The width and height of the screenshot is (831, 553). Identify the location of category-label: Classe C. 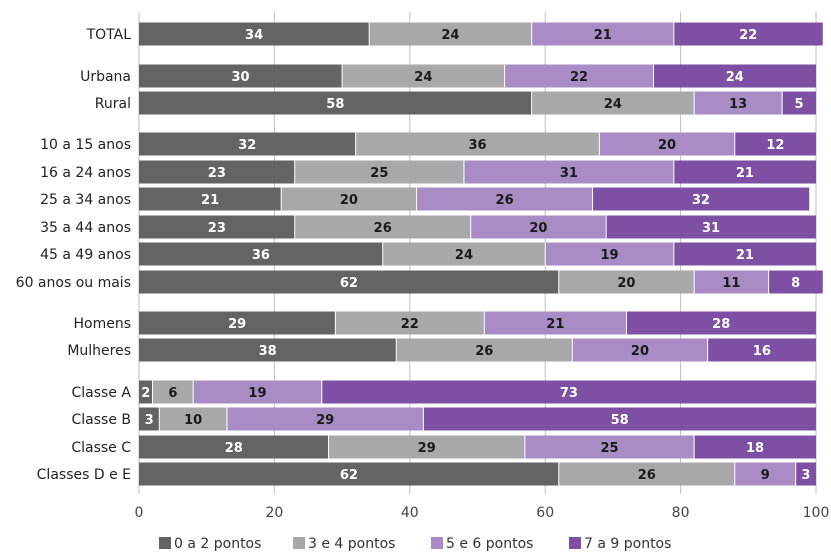
(101, 448).